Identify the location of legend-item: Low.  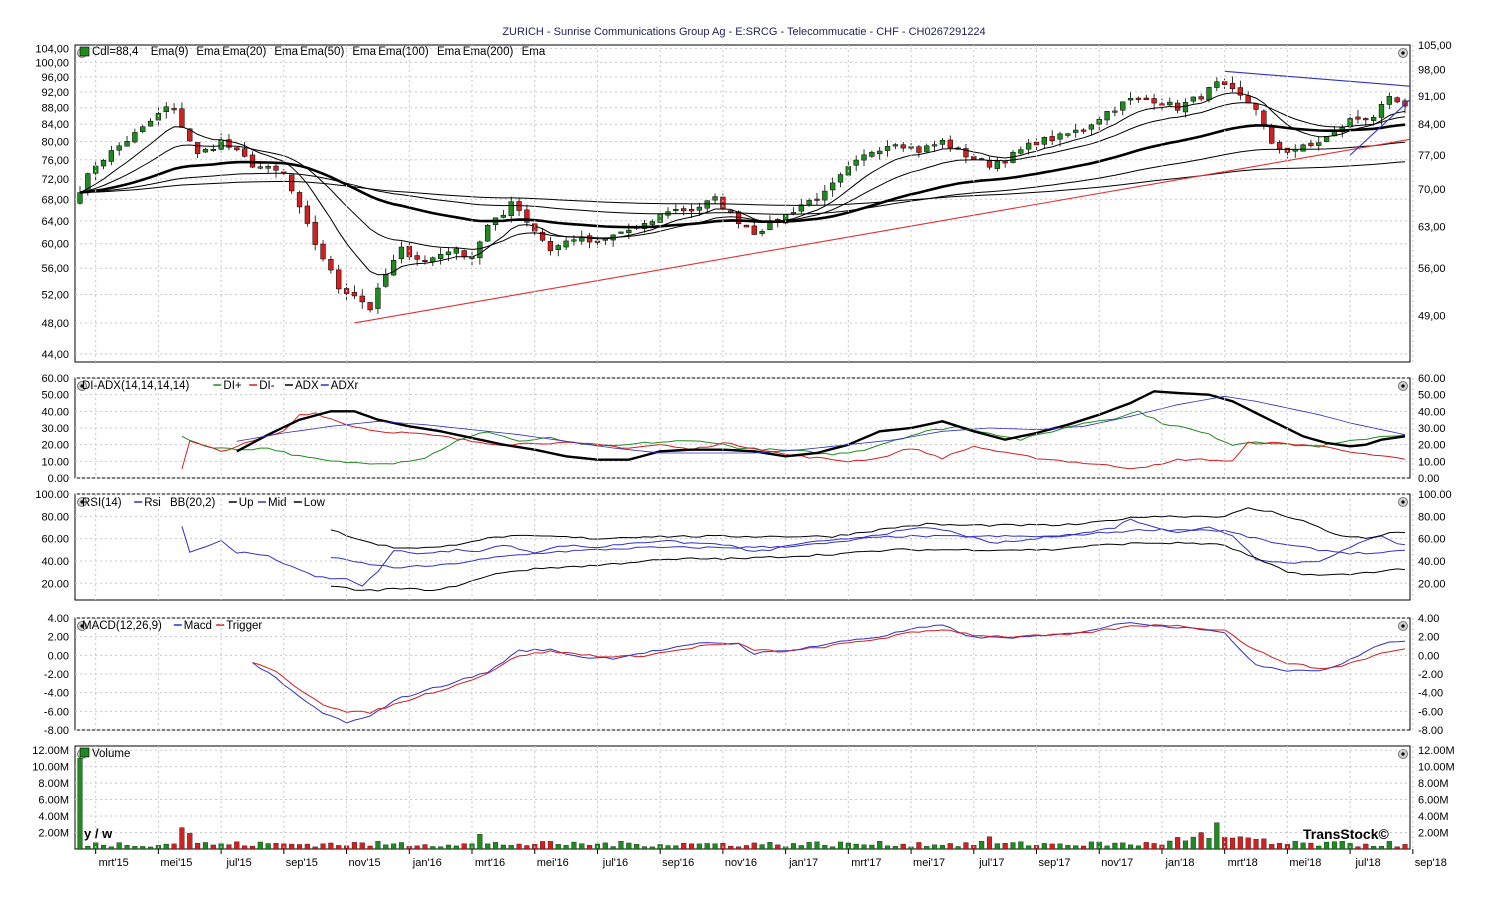
(315, 503).